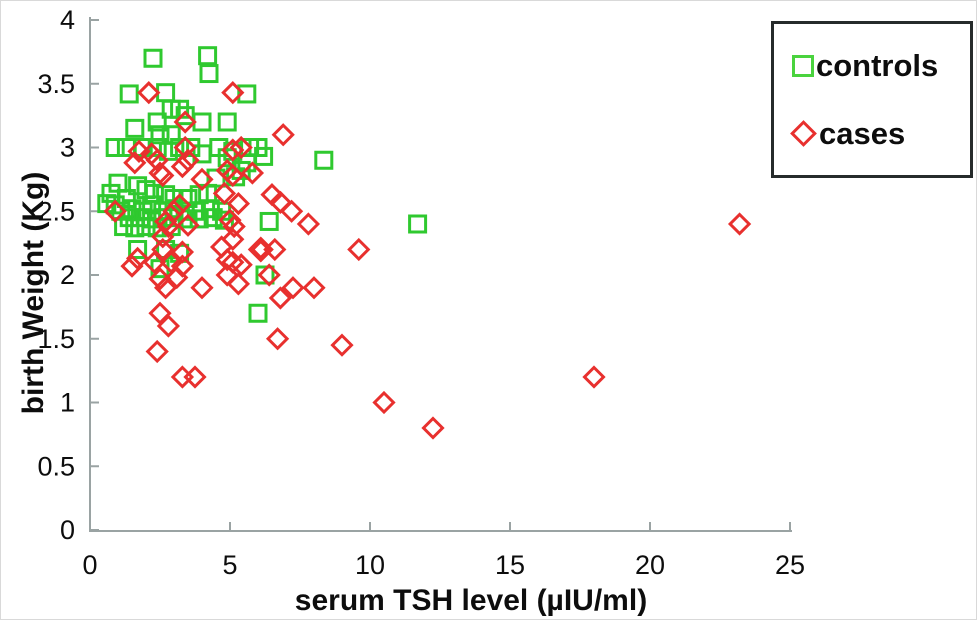 This screenshot has height=620, width=977. I want to click on y-tick-label: 3.5, so click(56, 84).